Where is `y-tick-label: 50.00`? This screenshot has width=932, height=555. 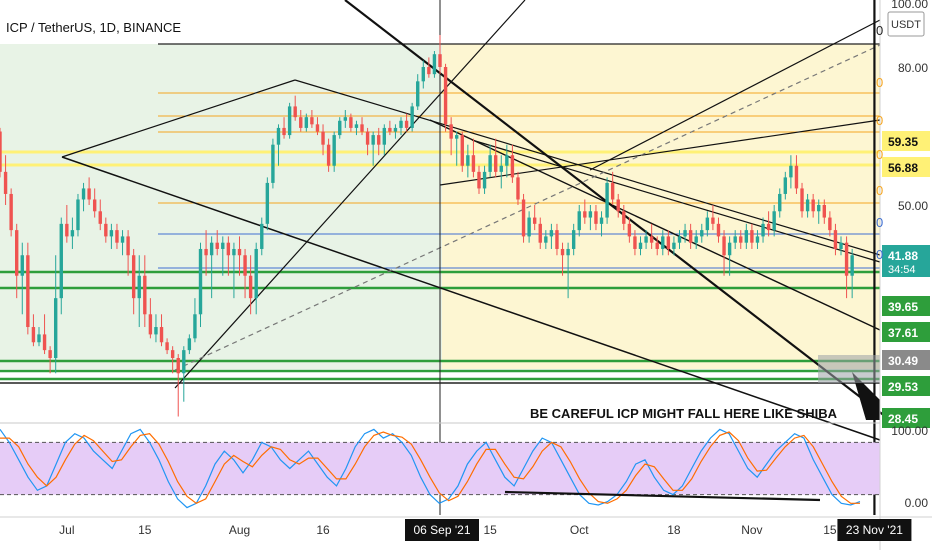
y-tick-label: 50.00 is located at coordinates (913, 206).